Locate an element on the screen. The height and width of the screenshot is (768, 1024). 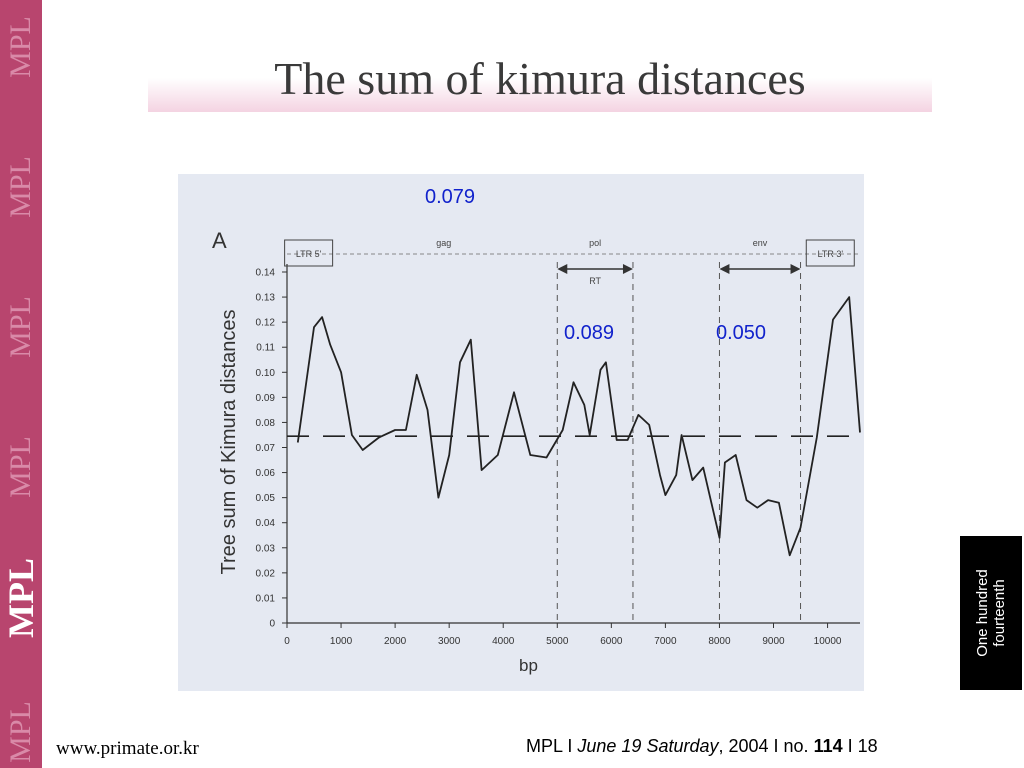
y-tick-label: 0 is located at coordinates (272, 624).